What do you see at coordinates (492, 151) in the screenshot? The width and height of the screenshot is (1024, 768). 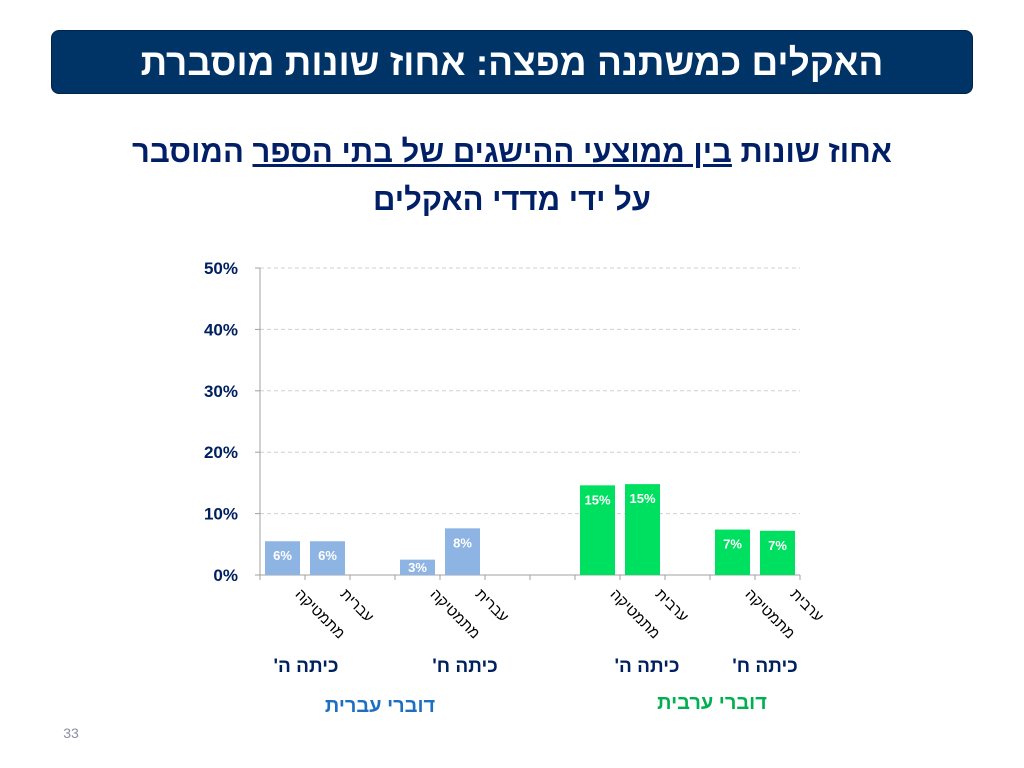 I see `subtitle-part-2: בין ממוצעי ההישגים של בתי הספר` at bounding box center [492, 151].